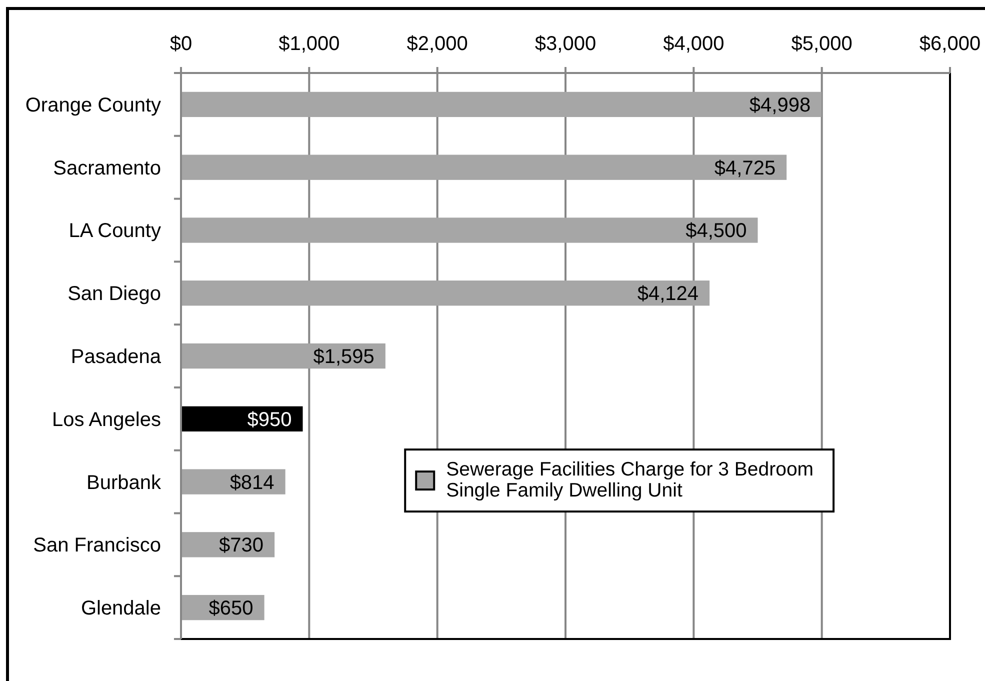  I want to click on x-tick-label: $4,000, so click(693, 44).